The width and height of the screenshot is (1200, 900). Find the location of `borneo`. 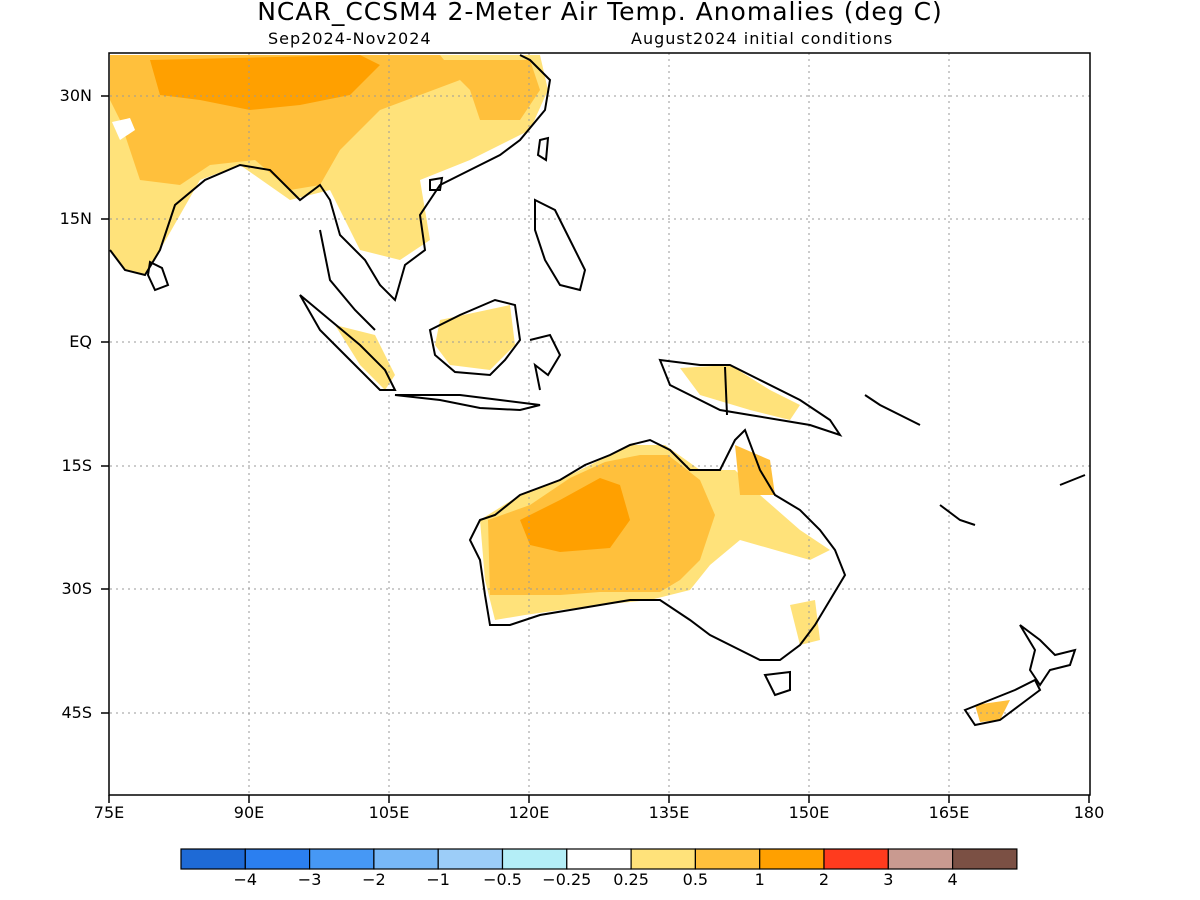

borneo is located at coordinates (475, 337).